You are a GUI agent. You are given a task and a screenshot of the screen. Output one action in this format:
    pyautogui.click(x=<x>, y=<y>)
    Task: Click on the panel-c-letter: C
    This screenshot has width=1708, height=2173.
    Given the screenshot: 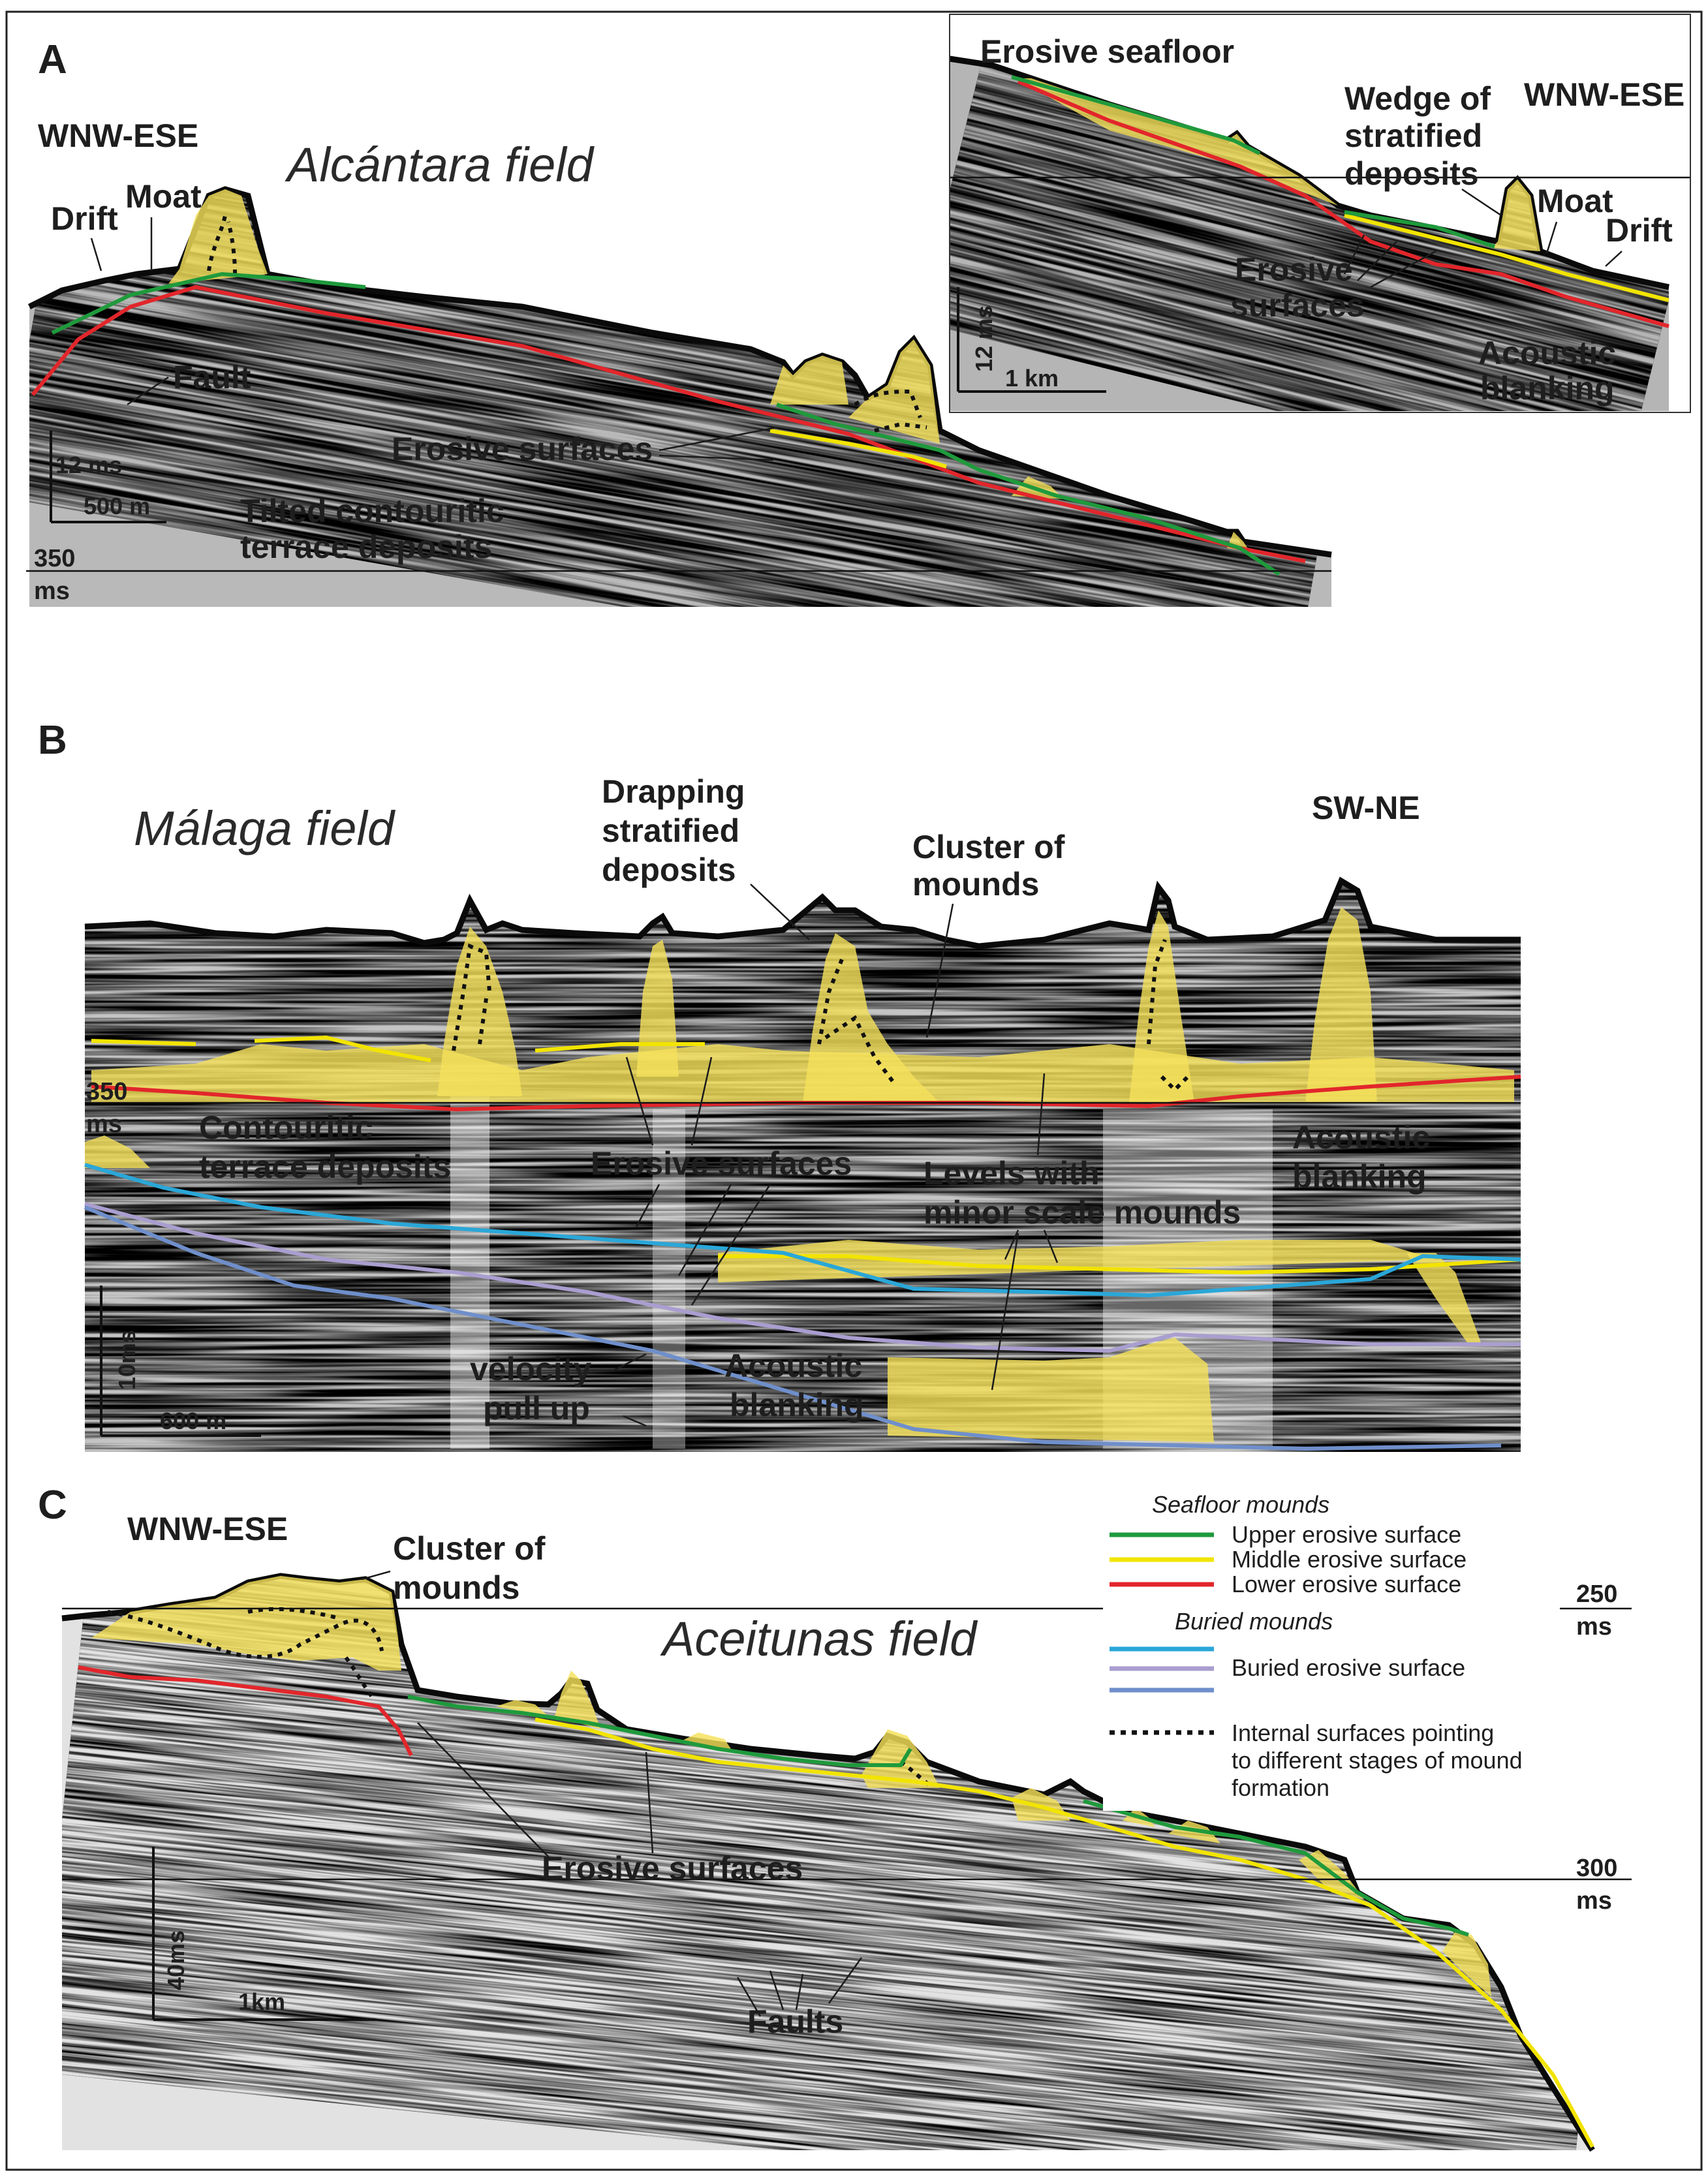 What is the action you would take?
    pyautogui.click(x=52, y=1505)
    